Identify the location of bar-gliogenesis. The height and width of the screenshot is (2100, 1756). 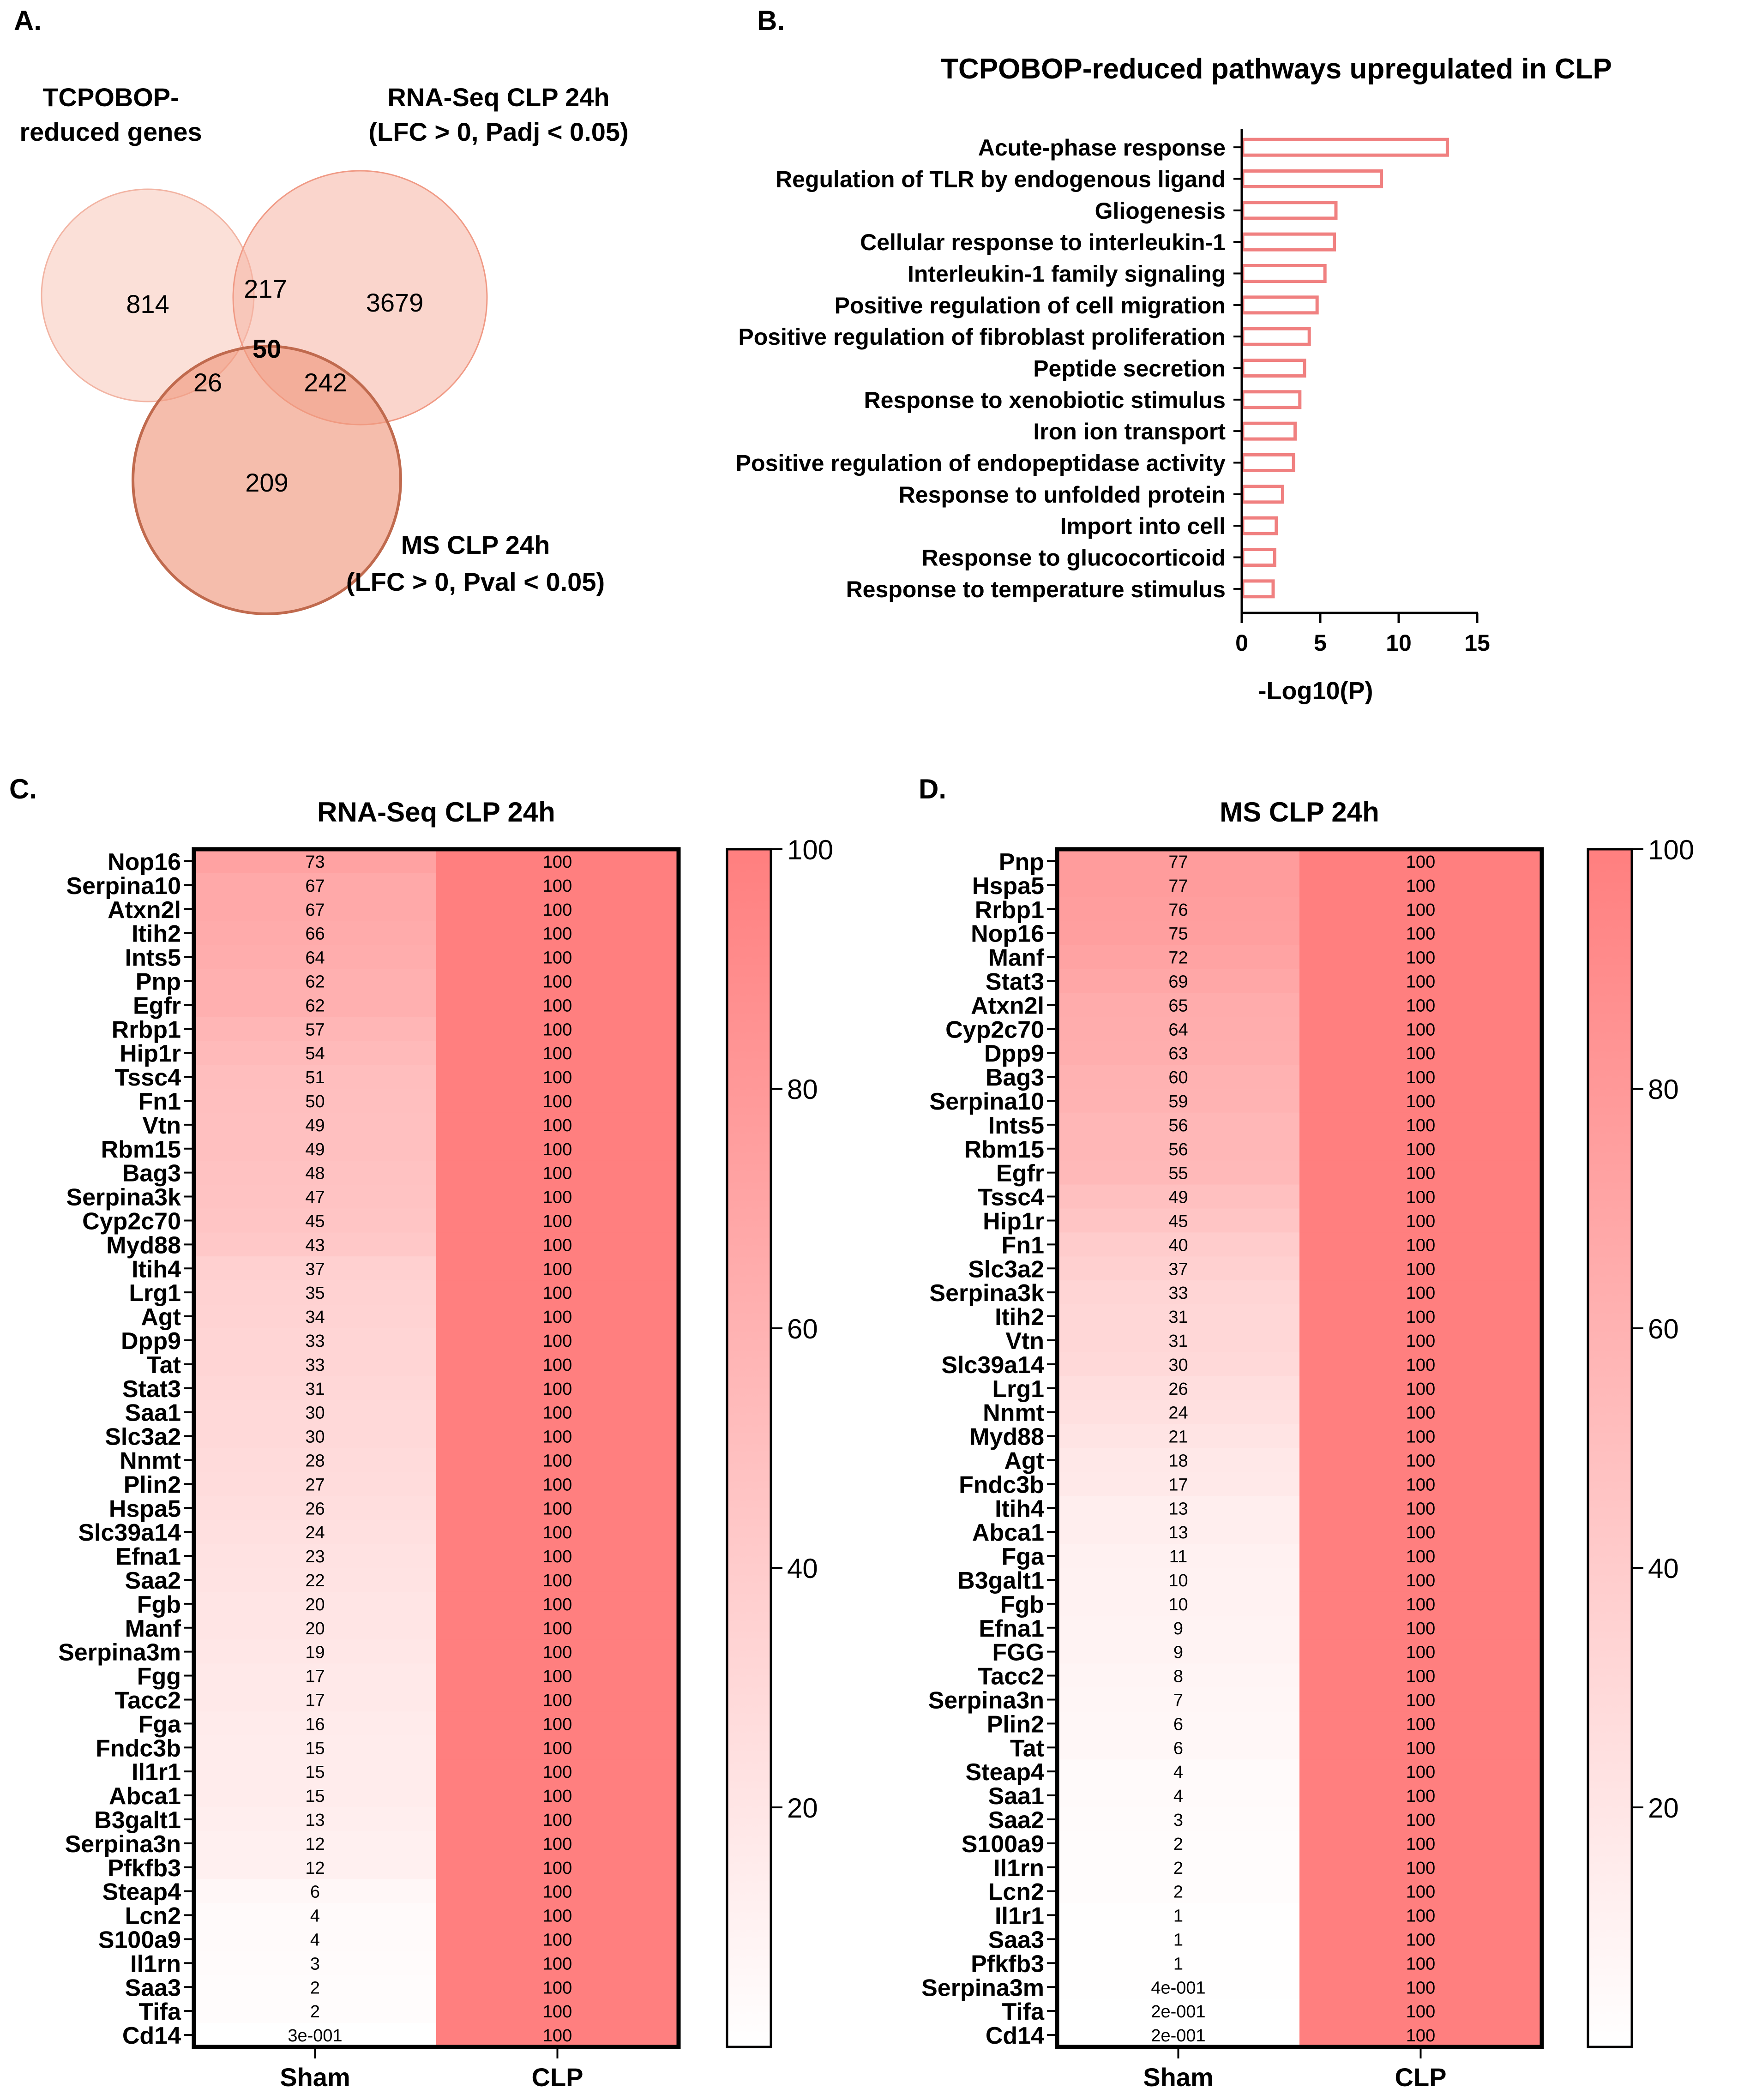
(1290, 210).